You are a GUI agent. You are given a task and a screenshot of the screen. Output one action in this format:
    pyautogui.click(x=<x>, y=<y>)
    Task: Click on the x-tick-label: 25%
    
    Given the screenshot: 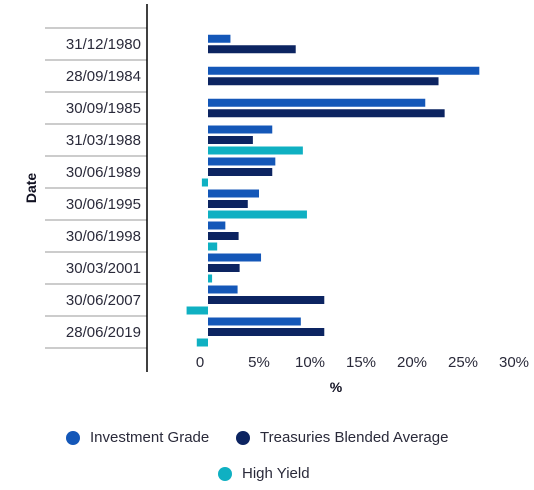 What is the action you would take?
    pyautogui.click(x=463, y=362)
    